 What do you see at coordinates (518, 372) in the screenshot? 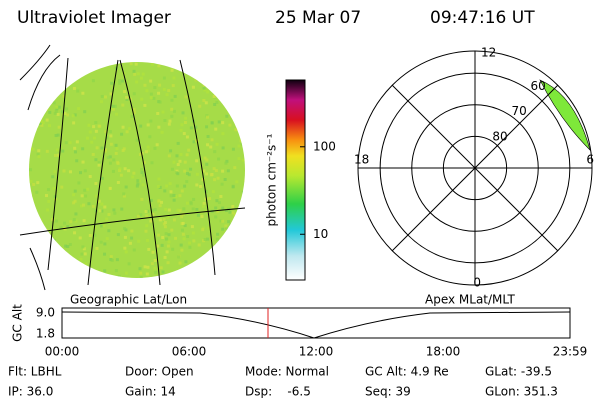
I see `footer-field: GLat: -39.5` at bounding box center [518, 372].